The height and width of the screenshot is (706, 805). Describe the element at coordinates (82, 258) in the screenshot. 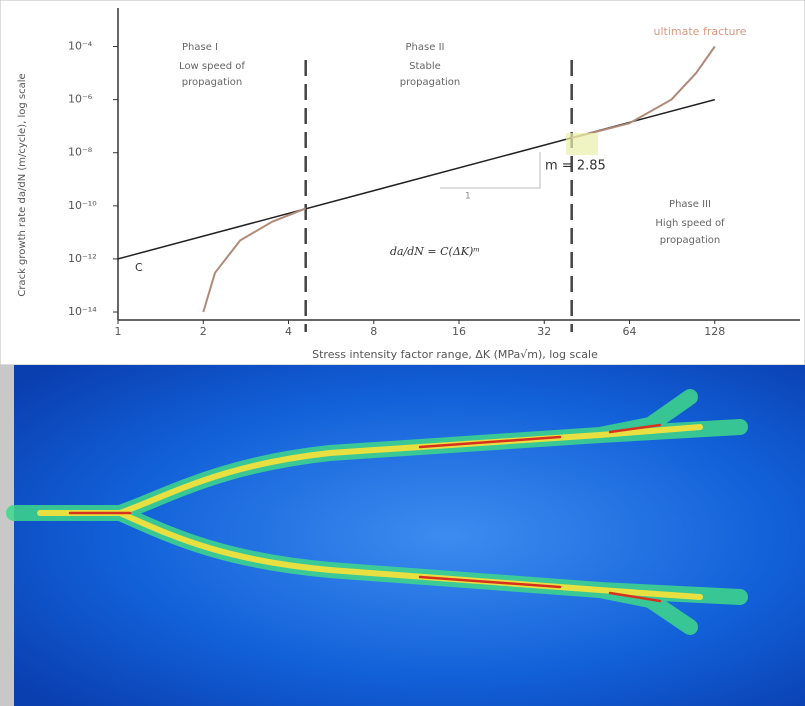

I see `y-tick-label: 10⁻¹²` at that location.